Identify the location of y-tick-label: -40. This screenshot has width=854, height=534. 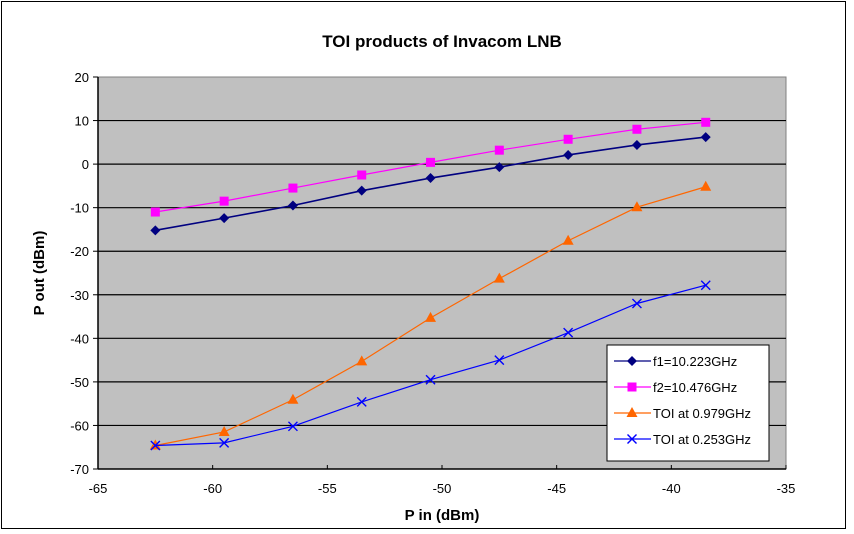
(79, 338).